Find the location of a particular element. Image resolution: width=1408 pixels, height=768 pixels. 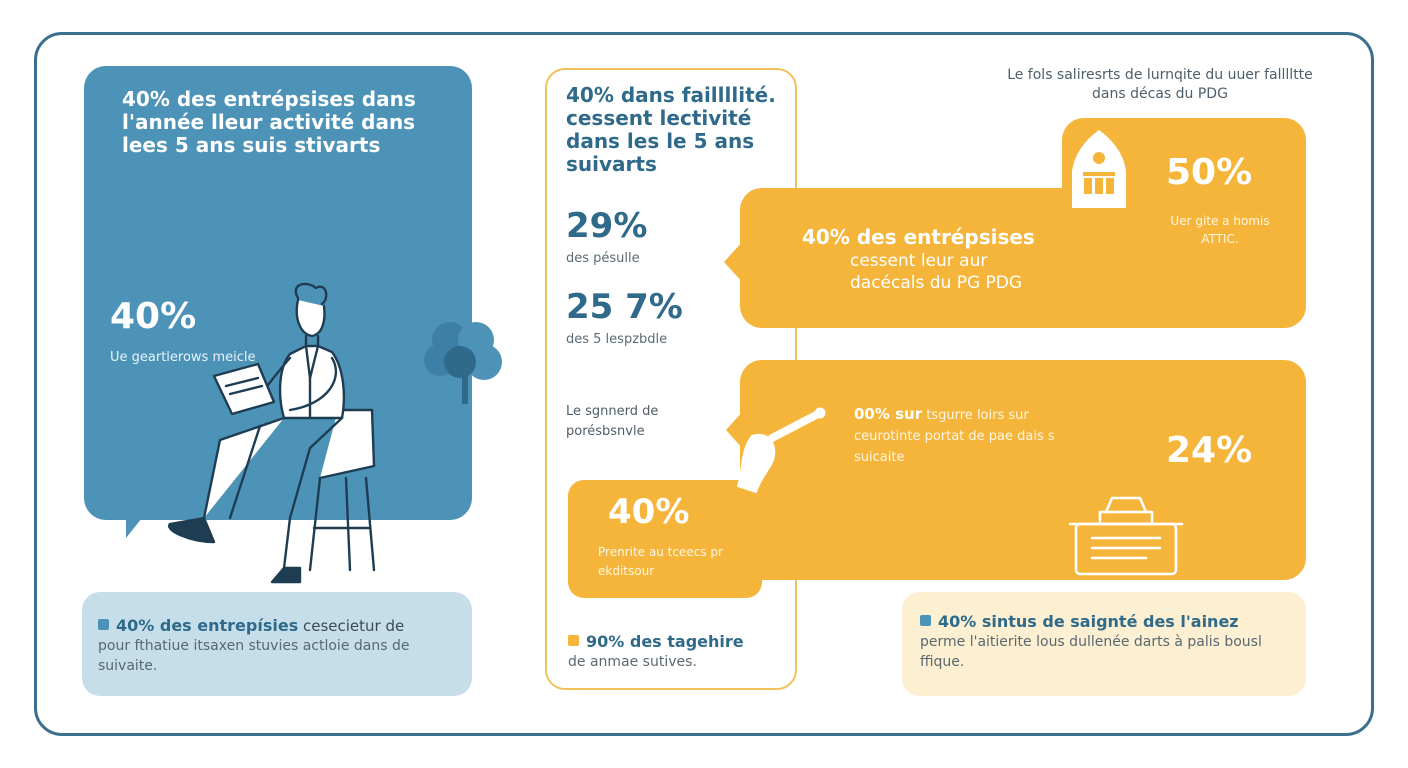

left-big-stat-caption: Ue geartlerows meicle is located at coordinates (183, 357).